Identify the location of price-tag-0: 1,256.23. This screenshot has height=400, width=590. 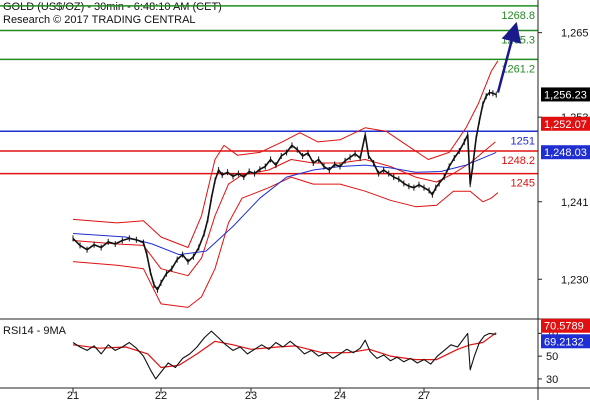
(565, 95).